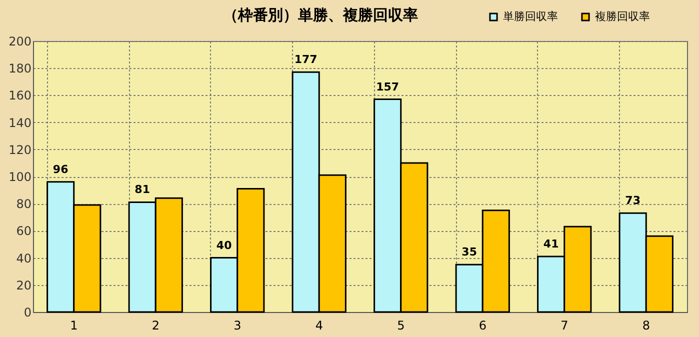 The image size is (699, 337). What do you see at coordinates (20, 177) in the screenshot?
I see `y-tick-label: 100` at bounding box center [20, 177].